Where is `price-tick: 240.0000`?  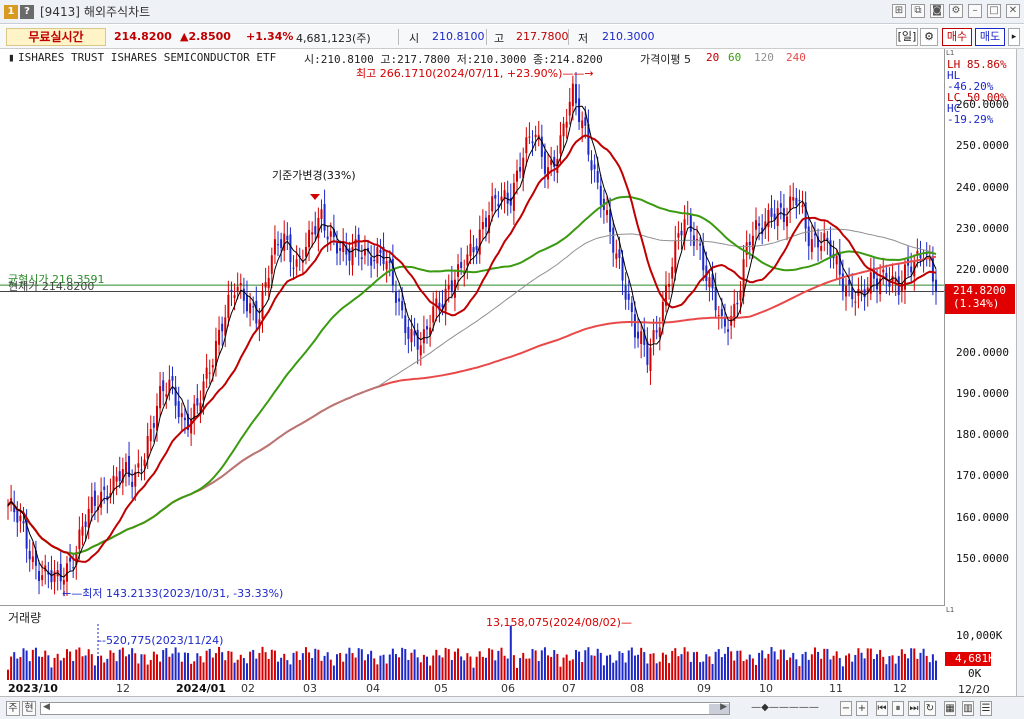
price-tick: 240.0000 is located at coordinates (982, 187).